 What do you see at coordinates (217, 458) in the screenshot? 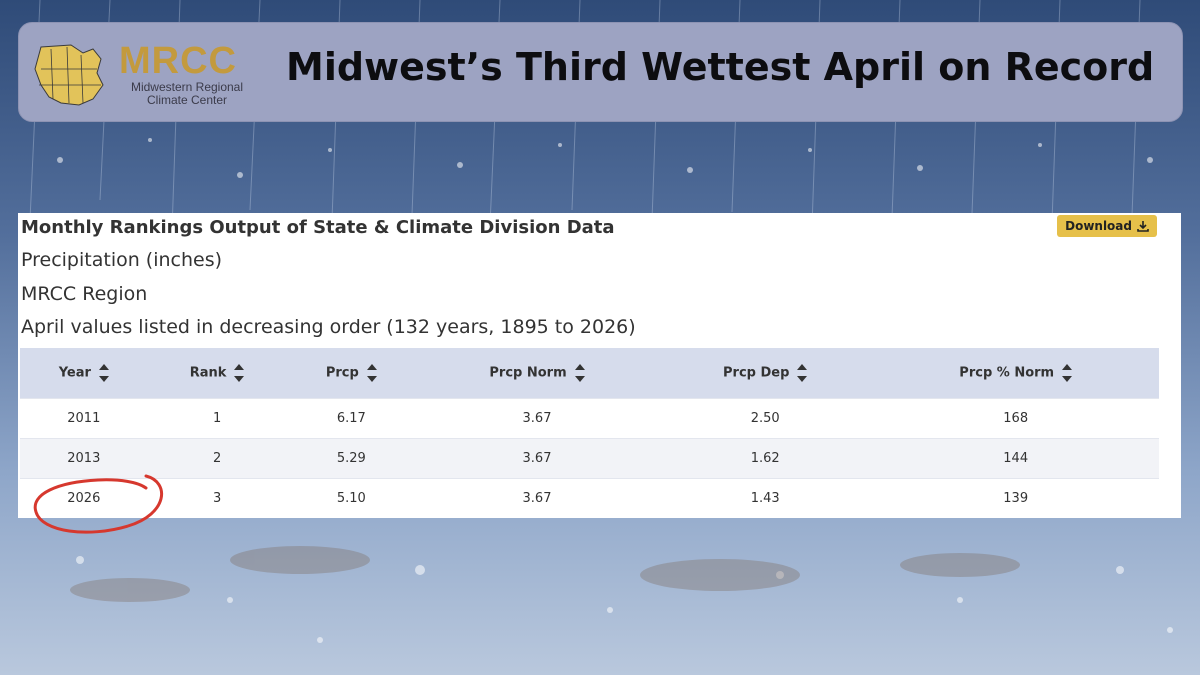
I see `cell-rank: 2` at bounding box center [217, 458].